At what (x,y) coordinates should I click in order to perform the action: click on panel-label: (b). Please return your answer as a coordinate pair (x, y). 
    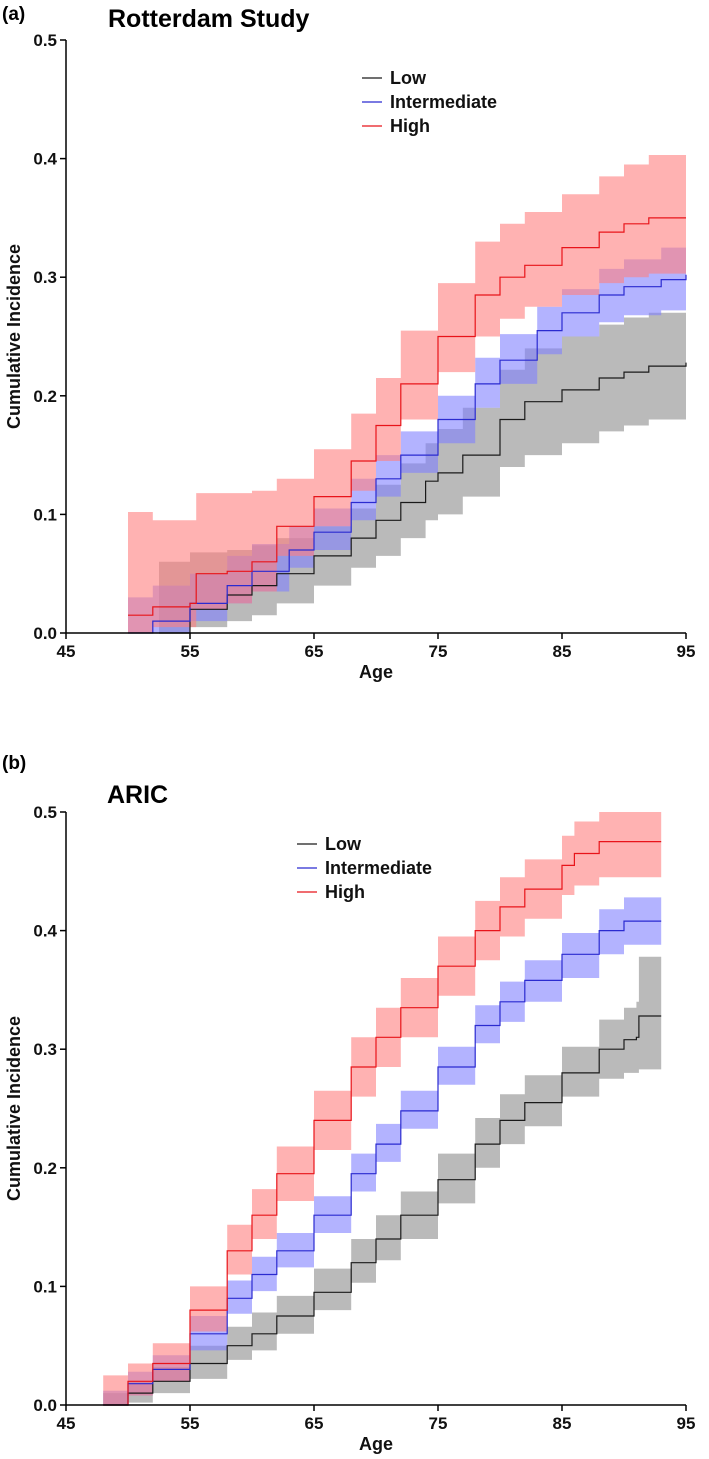
    Looking at the image, I should click on (14, 763).